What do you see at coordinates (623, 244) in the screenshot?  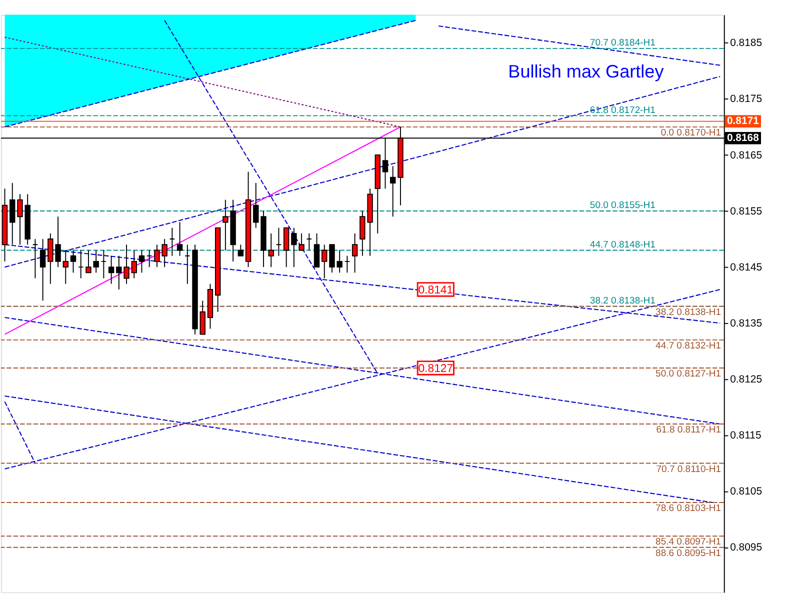 I see `ref-line-label: 44.7 0.8148-H1` at bounding box center [623, 244].